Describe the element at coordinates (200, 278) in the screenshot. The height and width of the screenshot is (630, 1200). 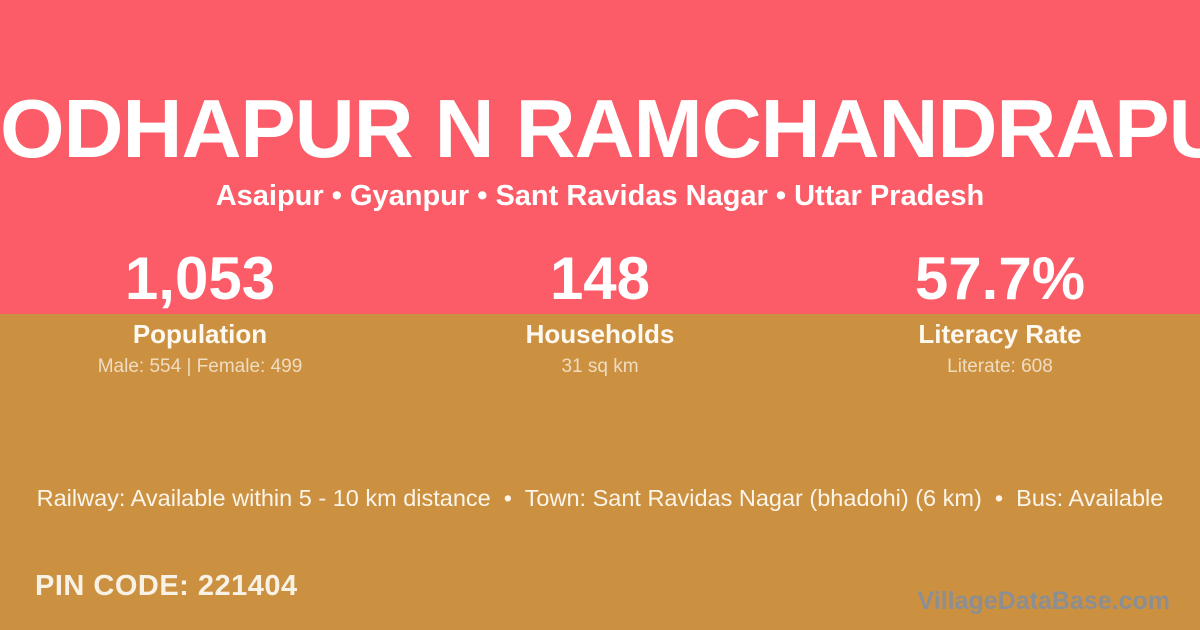
I see `population-value: 1,053` at that location.